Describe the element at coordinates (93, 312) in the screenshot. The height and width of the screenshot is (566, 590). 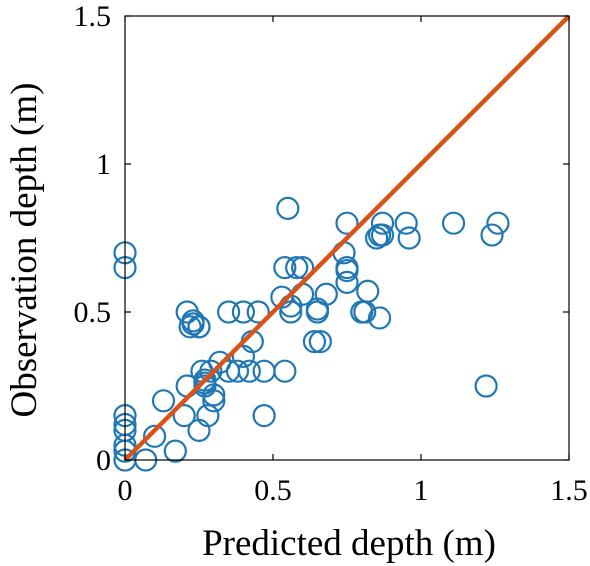
I see `y-tick-label: 0.5` at that location.